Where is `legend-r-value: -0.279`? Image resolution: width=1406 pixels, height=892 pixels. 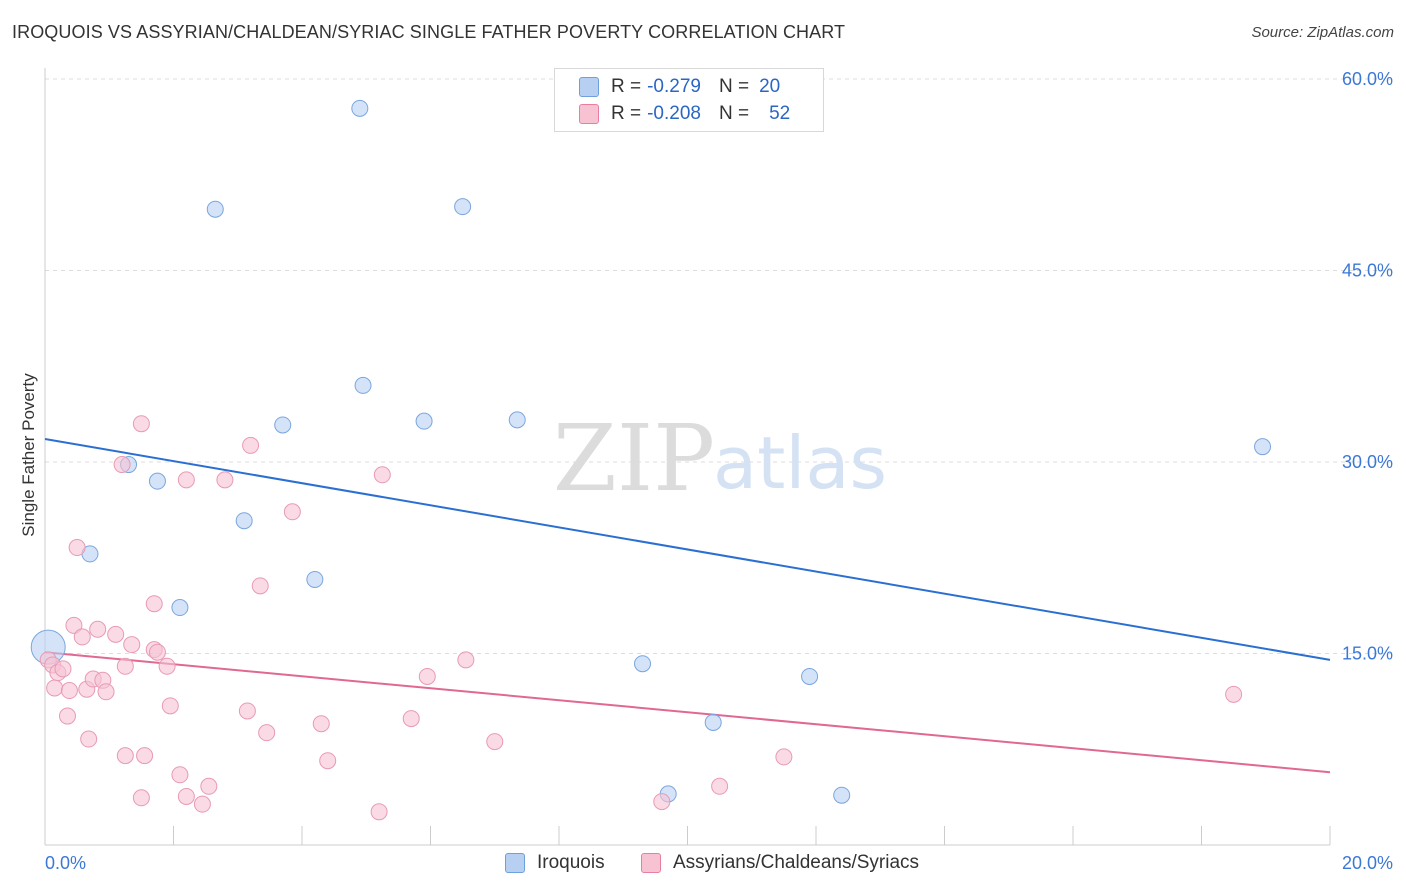
legend-r-value: -0.279 is located at coordinates (674, 86).